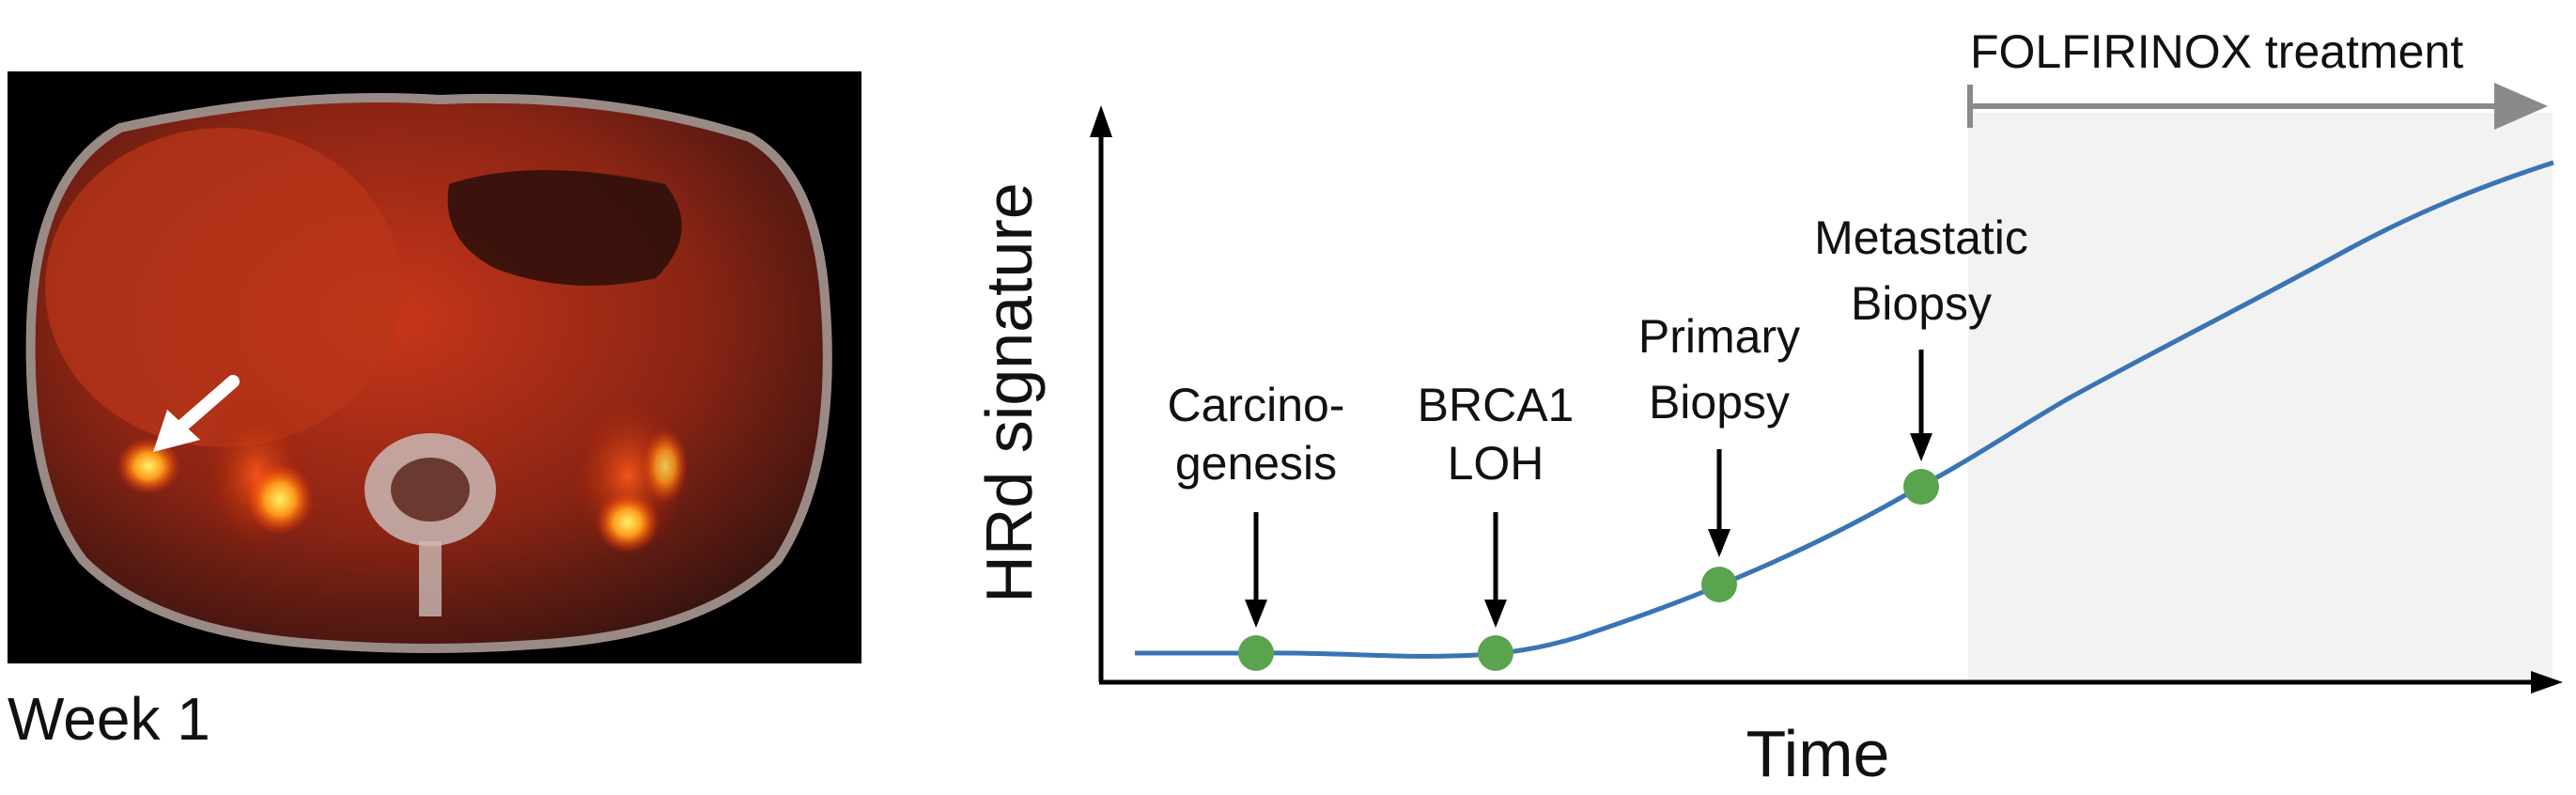  Describe the element at coordinates (1256, 405) in the screenshot. I see `event-label-line: Carcino-` at that location.